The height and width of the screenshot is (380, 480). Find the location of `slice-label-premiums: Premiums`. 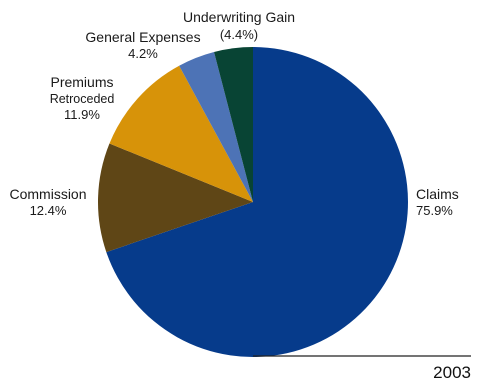

slice-label-premiums: Premiums is located at coordinates (81, 82).